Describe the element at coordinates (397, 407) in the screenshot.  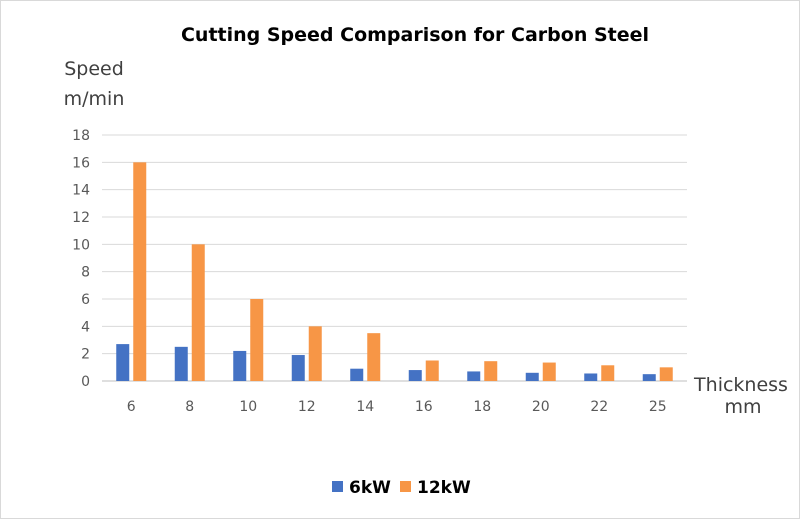
I see `x-tick-labels: 6 8 10 12 14 16 18 20 22 25` at that location.